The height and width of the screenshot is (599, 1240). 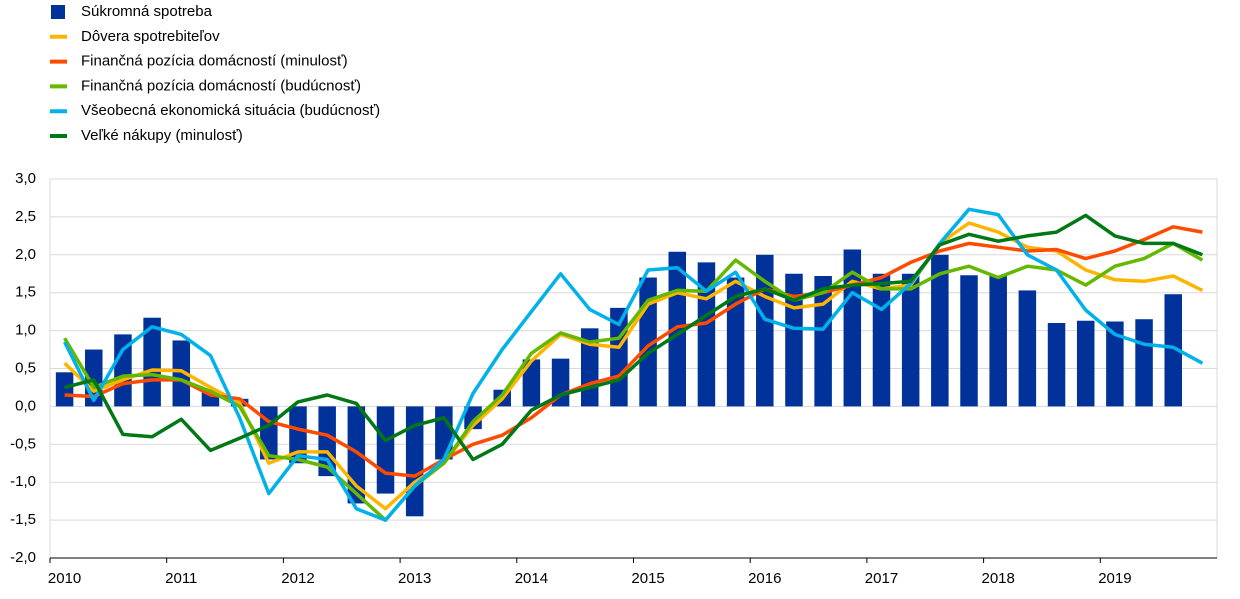 I want to click on y-tick-label: 0,5, so click(x=25, y=367).